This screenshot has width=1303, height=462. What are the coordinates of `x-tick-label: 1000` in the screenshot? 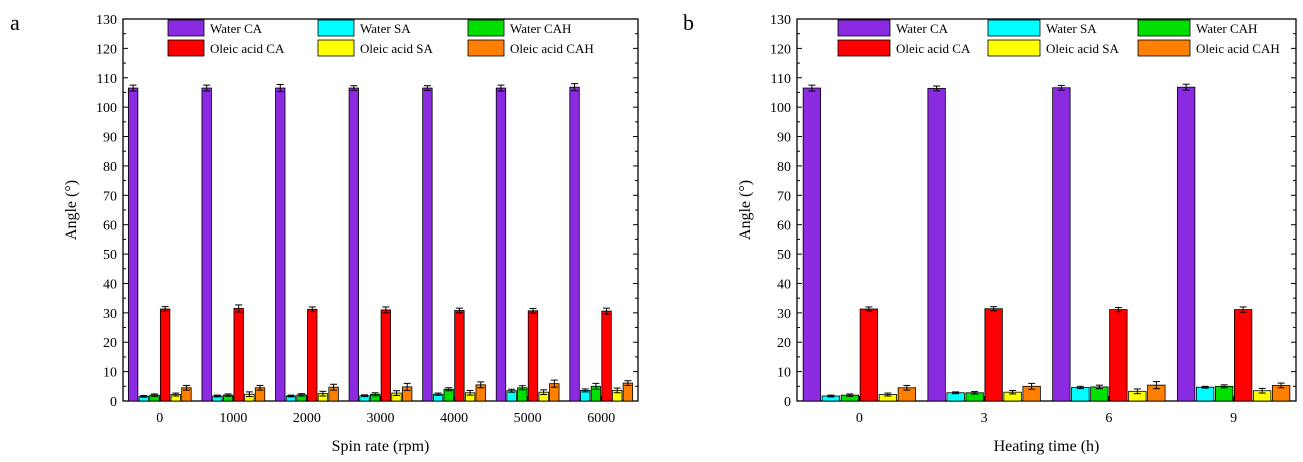 It's located at (233, 418).